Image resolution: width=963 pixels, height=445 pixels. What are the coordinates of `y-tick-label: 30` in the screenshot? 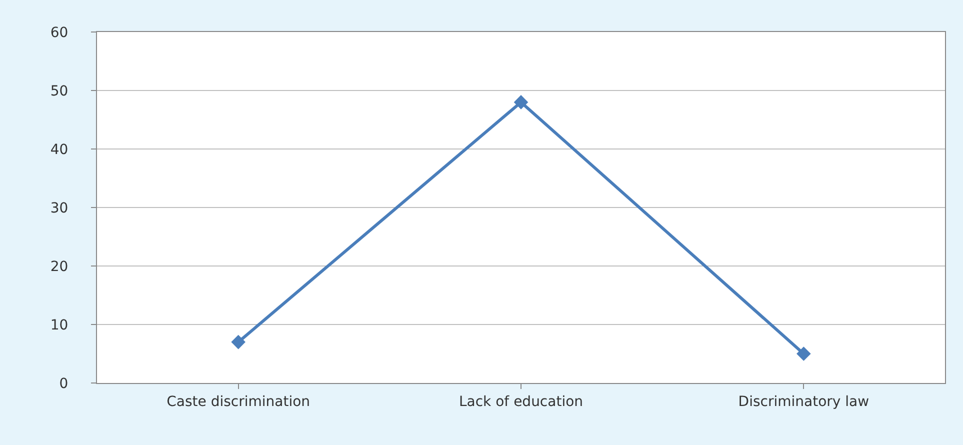 It's located at (59, 208).